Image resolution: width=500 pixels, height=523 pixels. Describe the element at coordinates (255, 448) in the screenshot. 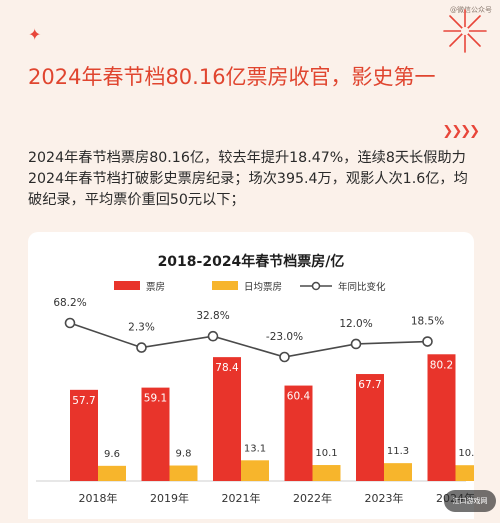

I see `bar-daily-avg-label: 13.1` at that location.